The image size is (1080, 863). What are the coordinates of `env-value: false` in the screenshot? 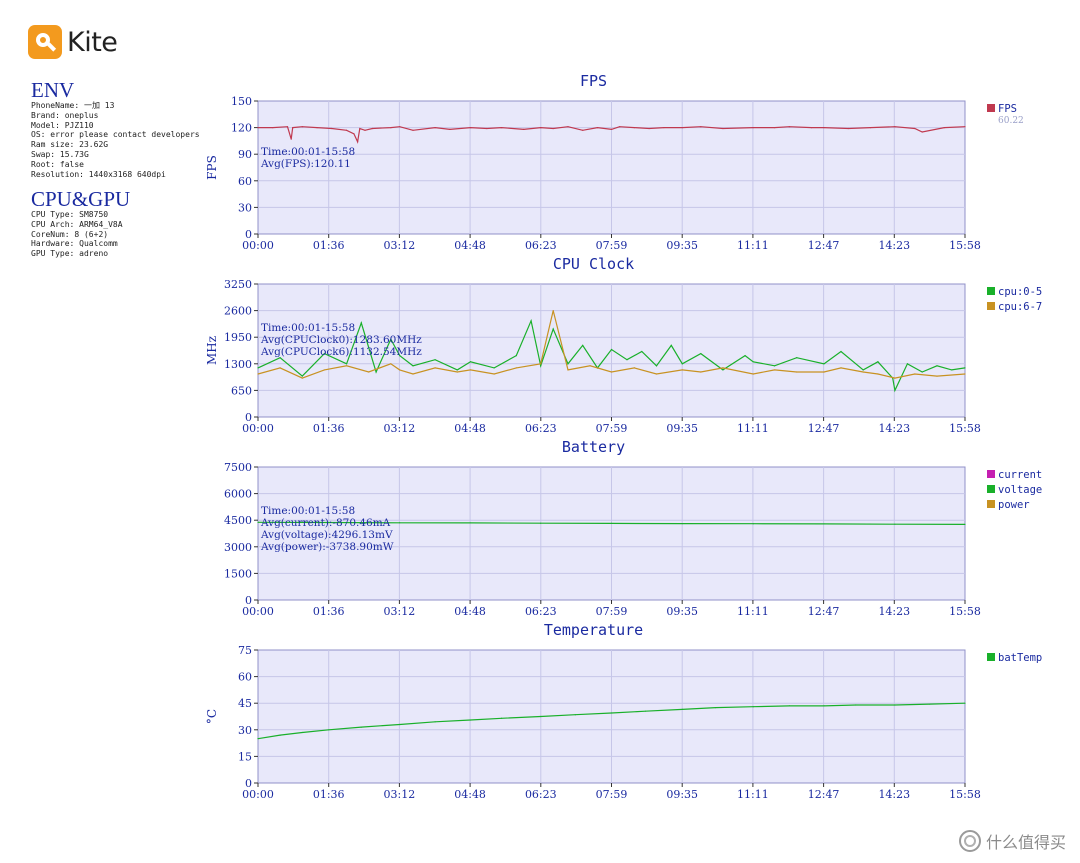 It's located at (71, 164).